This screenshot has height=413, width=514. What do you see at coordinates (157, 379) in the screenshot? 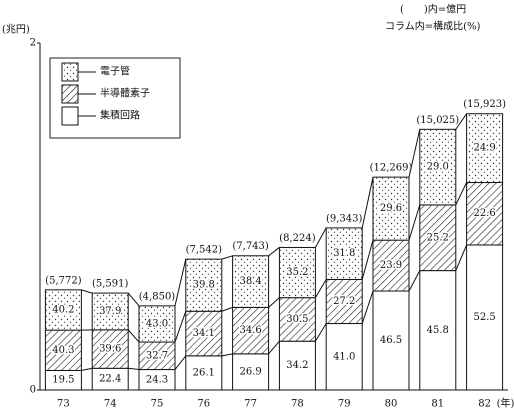
I see `data-label: 24.3` at bounding box center [157, 379].